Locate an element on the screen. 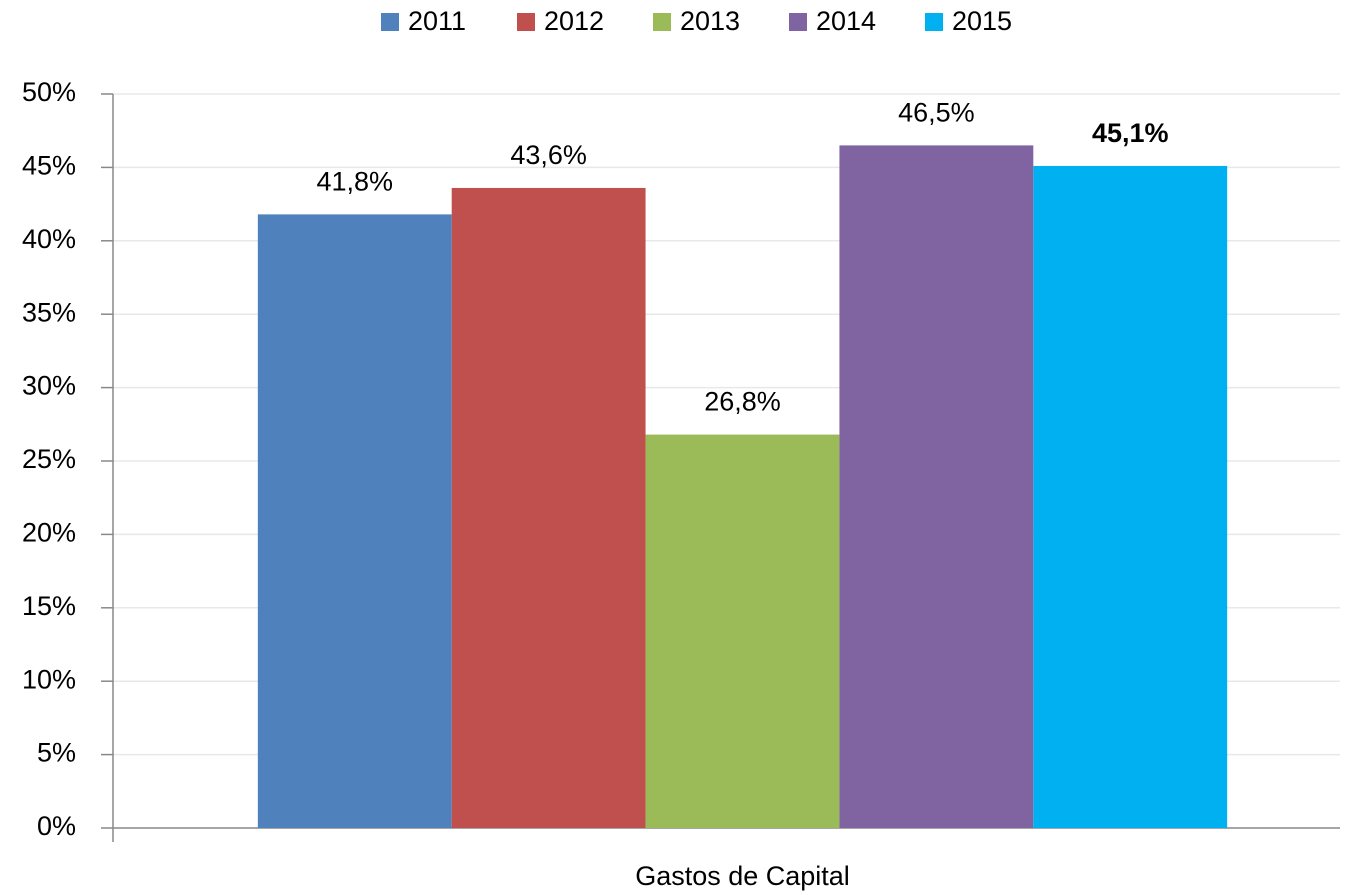 Image resolution: width=1353 pixels, height=895 pixels. y-tick-label: 40% is located at coordinates (49, 239).